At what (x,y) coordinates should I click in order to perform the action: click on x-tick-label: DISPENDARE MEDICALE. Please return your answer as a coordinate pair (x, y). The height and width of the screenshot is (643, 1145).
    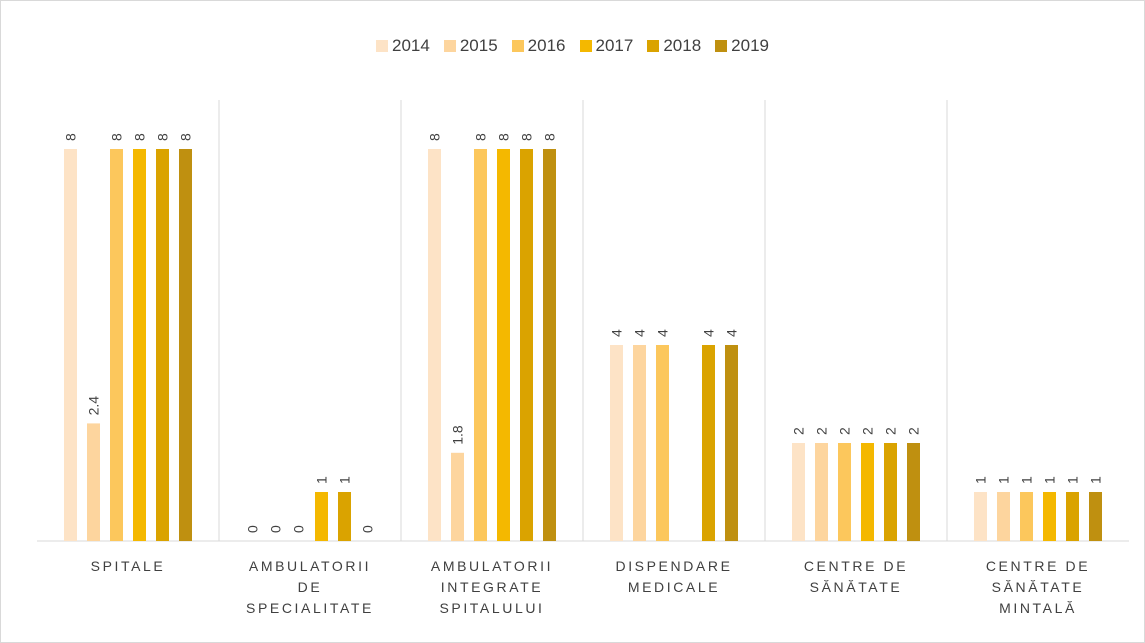
    Looking at the image, I should click on (674, 576).